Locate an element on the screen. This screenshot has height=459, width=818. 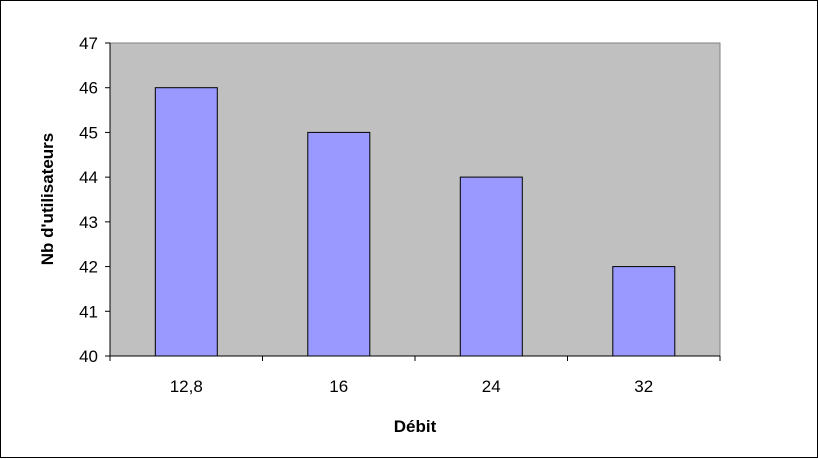
y-tick-label-4: 44 is located at coordinates (88, 177).